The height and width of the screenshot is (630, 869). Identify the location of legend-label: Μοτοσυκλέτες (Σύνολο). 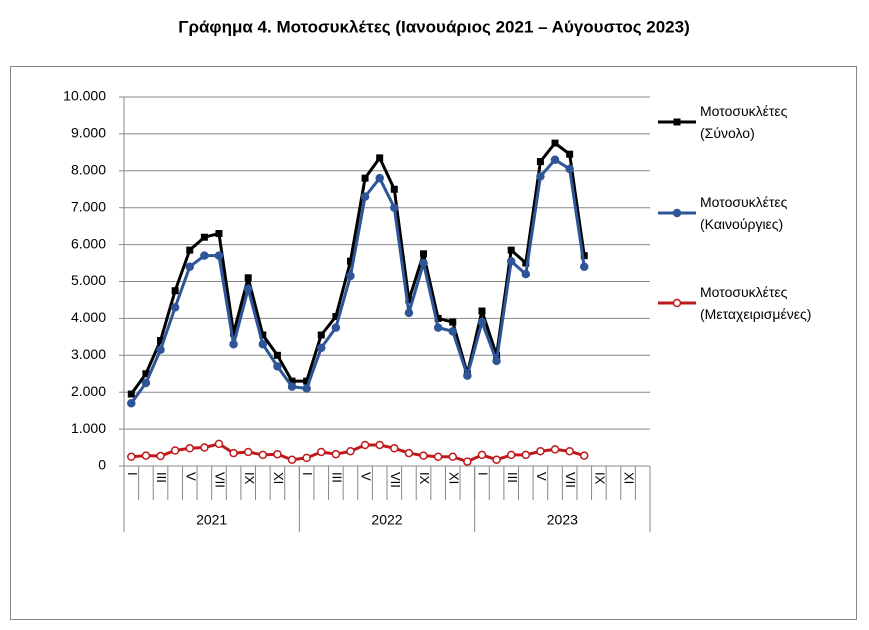
(744, 122).